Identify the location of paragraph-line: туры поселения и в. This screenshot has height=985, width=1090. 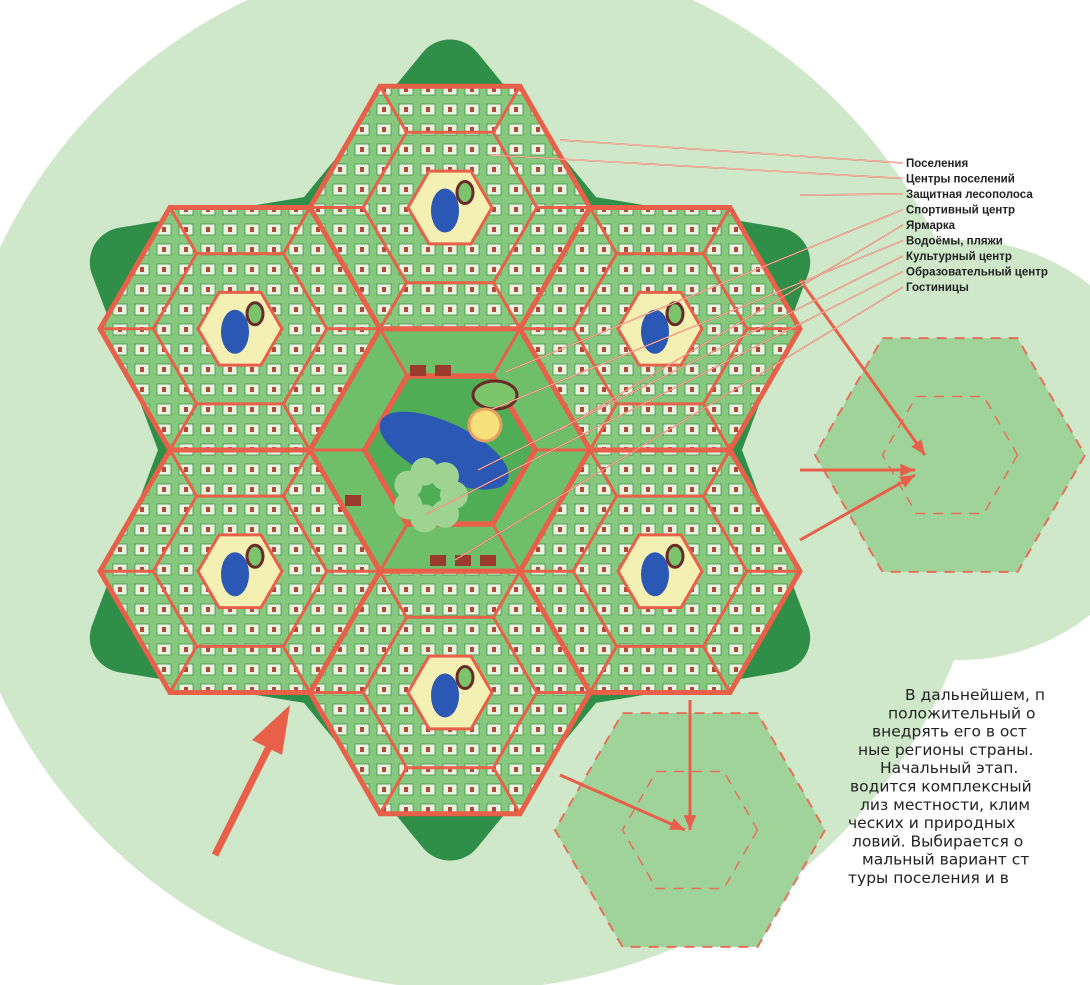
(928, 878).